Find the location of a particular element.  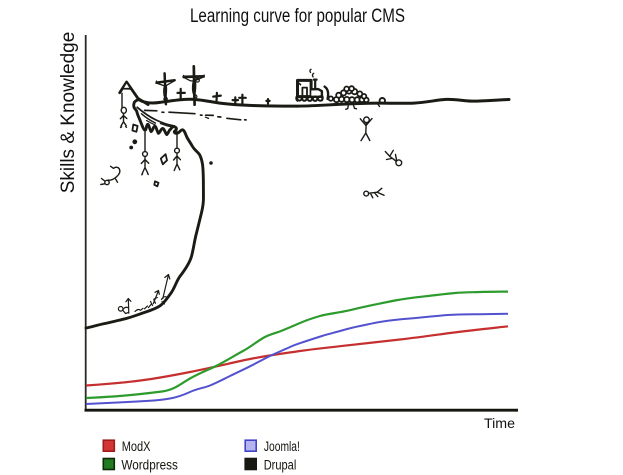

svg-text: Joomla! is located at coordinates (282, 446).